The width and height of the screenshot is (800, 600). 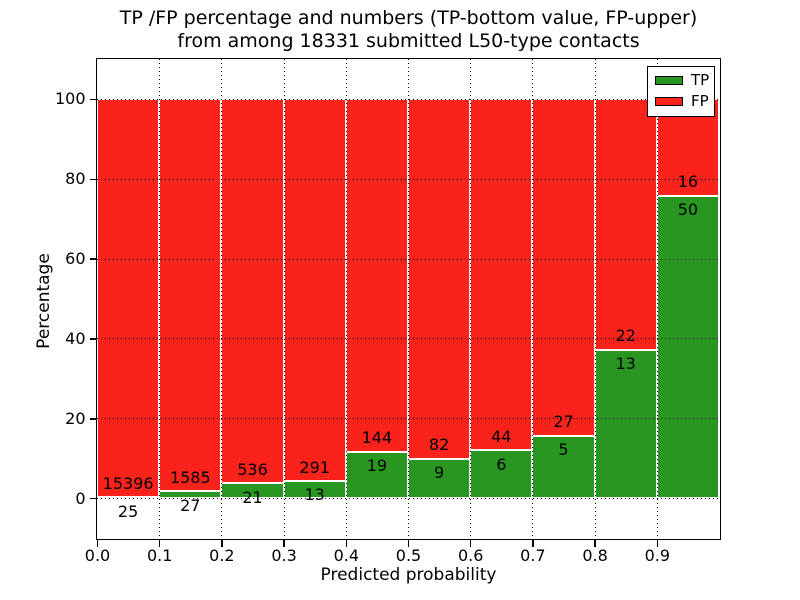 What do you see at coordinates (75, 179) in the screenshot?
I see `y-axis-tick-label: 80` at bounding box center [75, 179].